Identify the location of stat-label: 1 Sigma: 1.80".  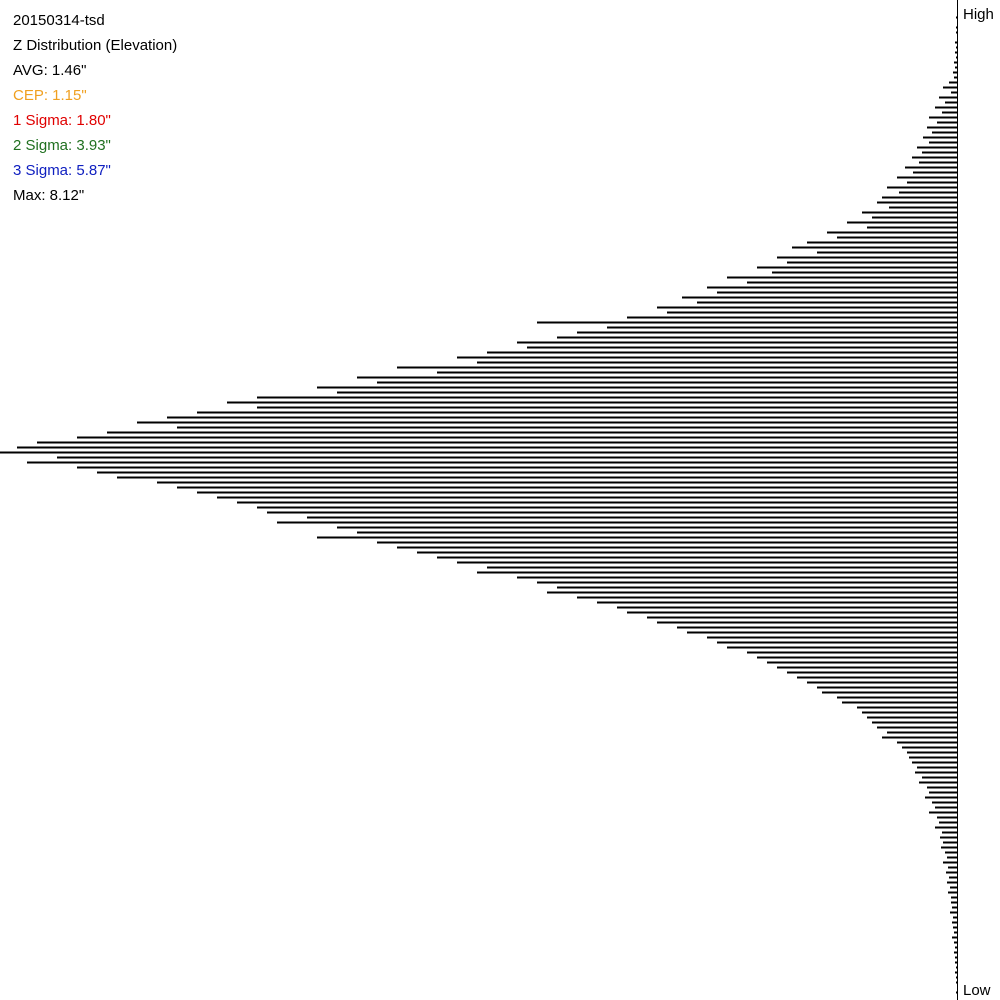
(62, 120).